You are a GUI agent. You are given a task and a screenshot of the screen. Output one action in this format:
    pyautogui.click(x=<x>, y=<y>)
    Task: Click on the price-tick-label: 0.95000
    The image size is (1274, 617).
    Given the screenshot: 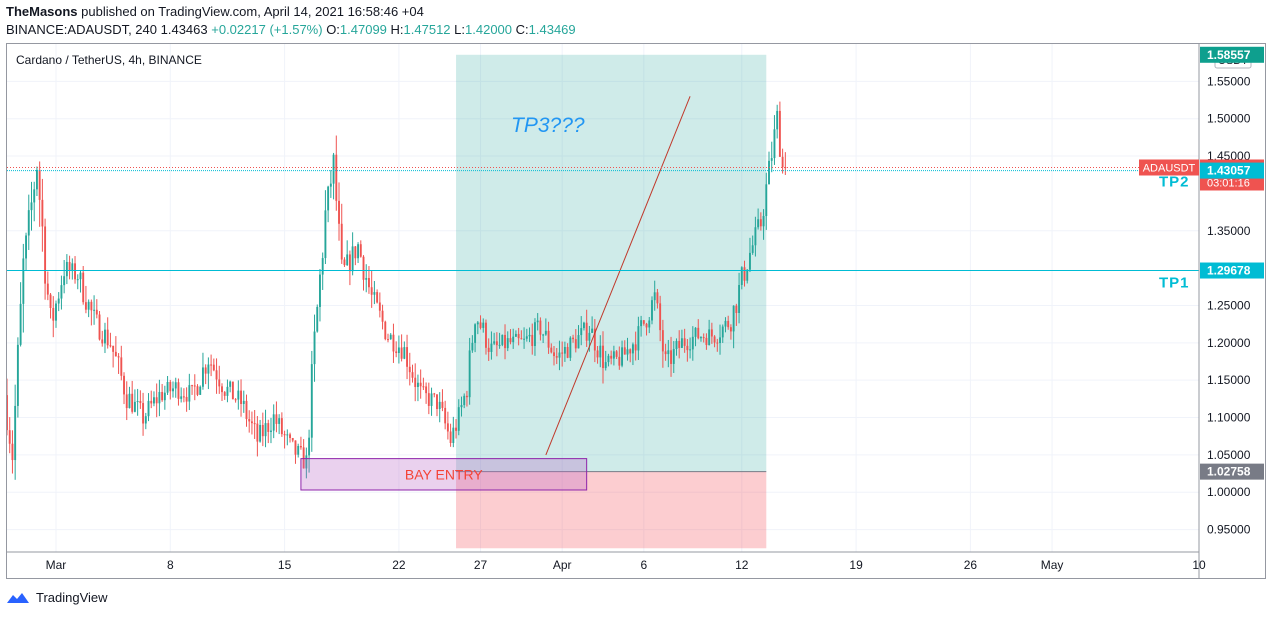 What is the action you would take?
    pyautogui.click(x=1229, y=530)
    